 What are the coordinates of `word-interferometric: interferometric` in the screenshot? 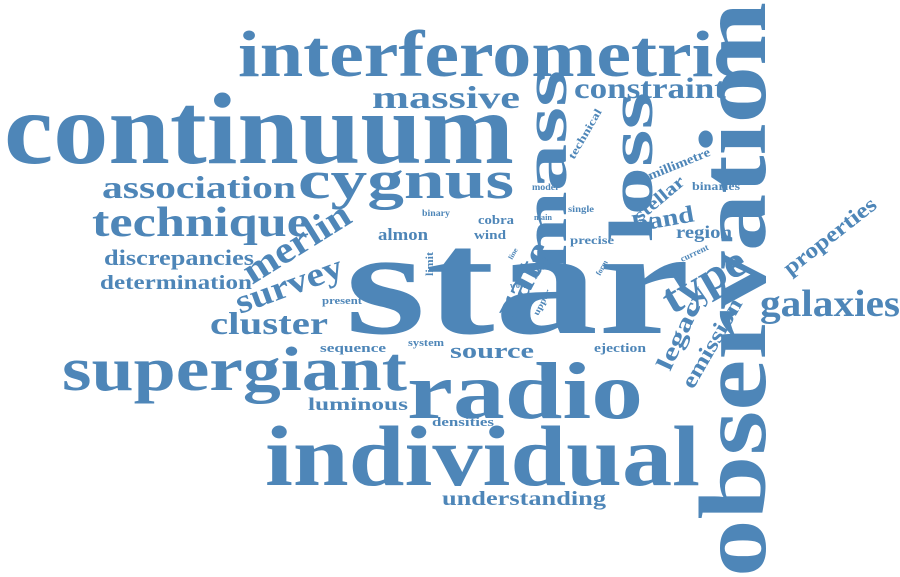 It's located at (493, 54).